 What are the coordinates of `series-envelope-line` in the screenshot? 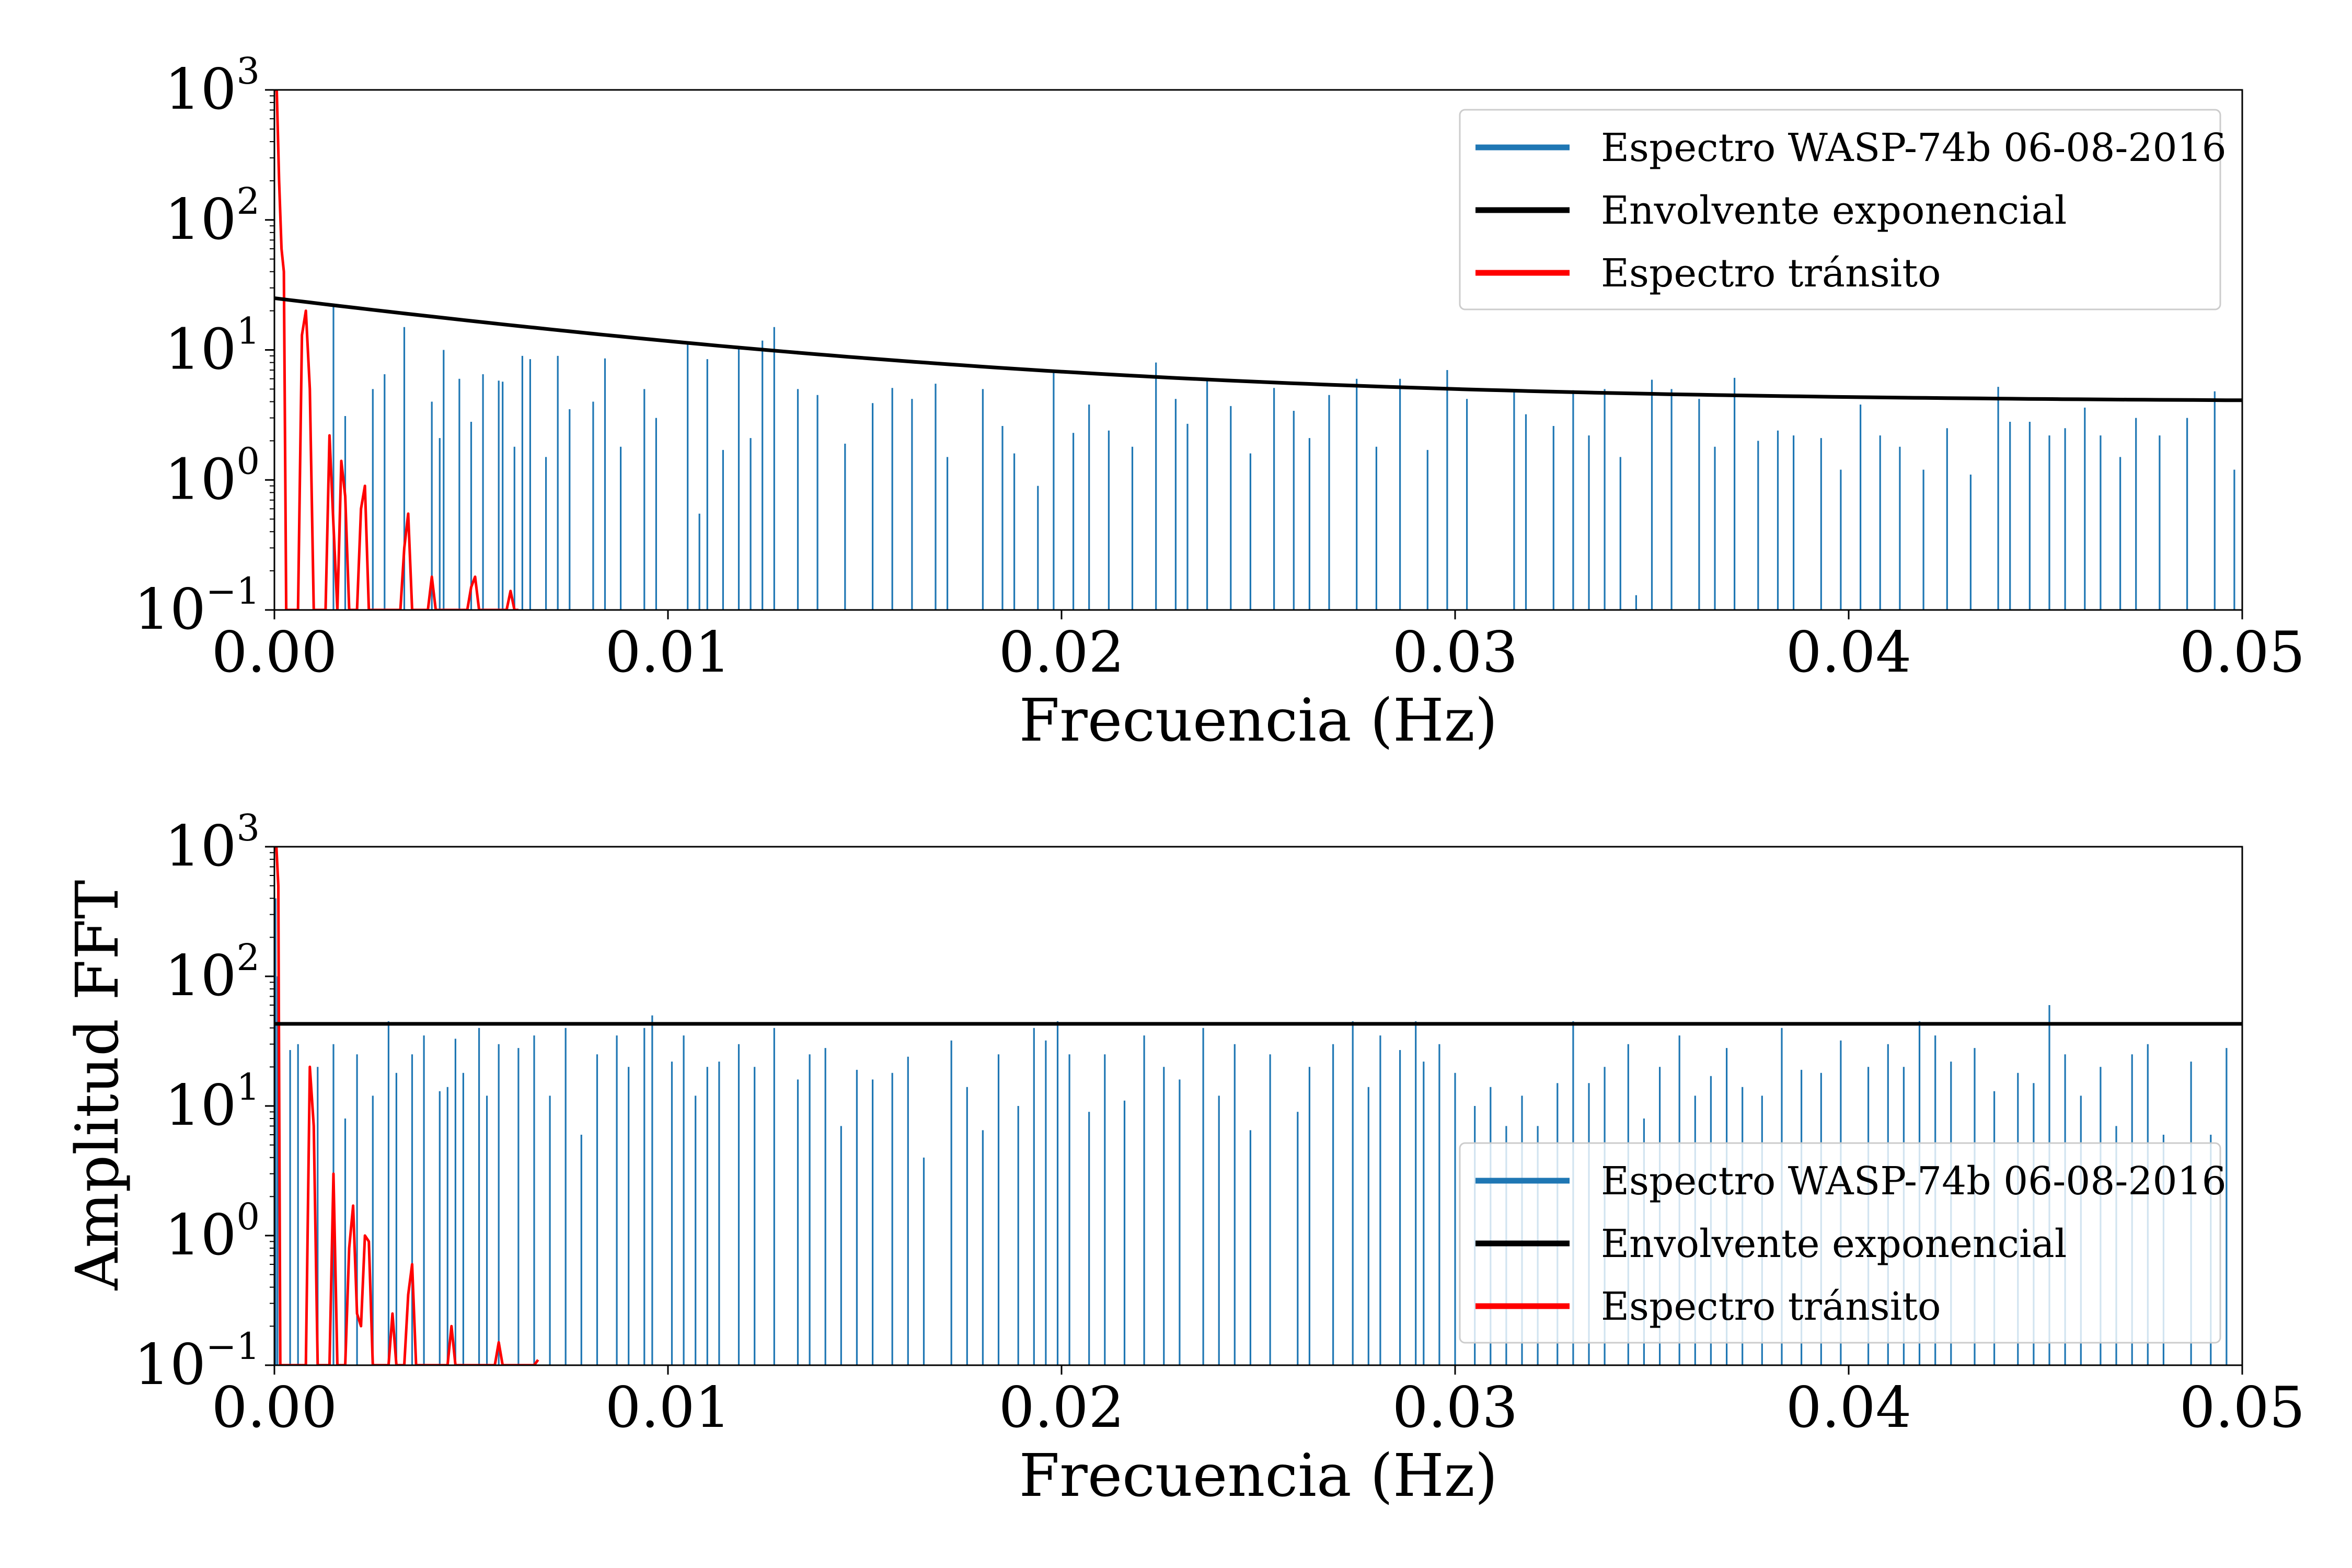 It's located at (1258, 349).